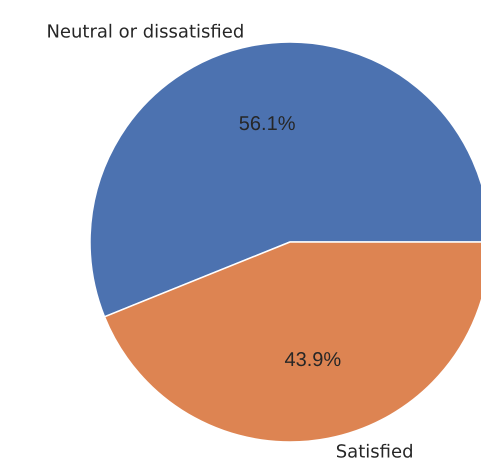 The image size is (481, 472). Describe the element at coordinates (145, 31) in the screenshot. I see `slice-label: Neutral or dissatisfied` at that location.